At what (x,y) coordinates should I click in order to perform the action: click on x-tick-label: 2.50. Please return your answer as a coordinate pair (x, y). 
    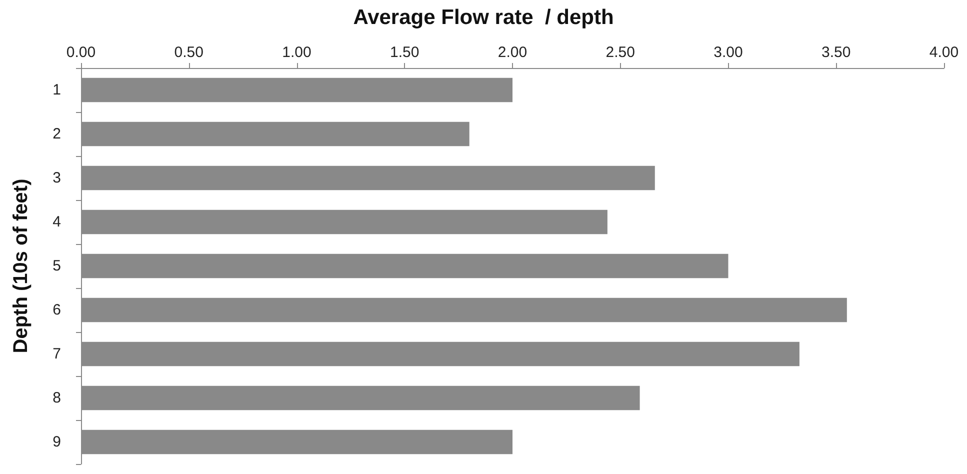
    Looking at the image, I should click on (620, 52).